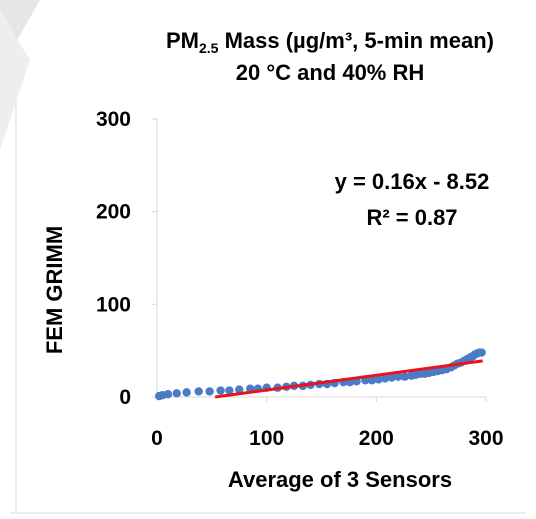 The height and width of the screenshot is (519, 536). I want to click on chart-title: PM2.5 Mass (µg/m³, 5-min mean), so click(330, 42).